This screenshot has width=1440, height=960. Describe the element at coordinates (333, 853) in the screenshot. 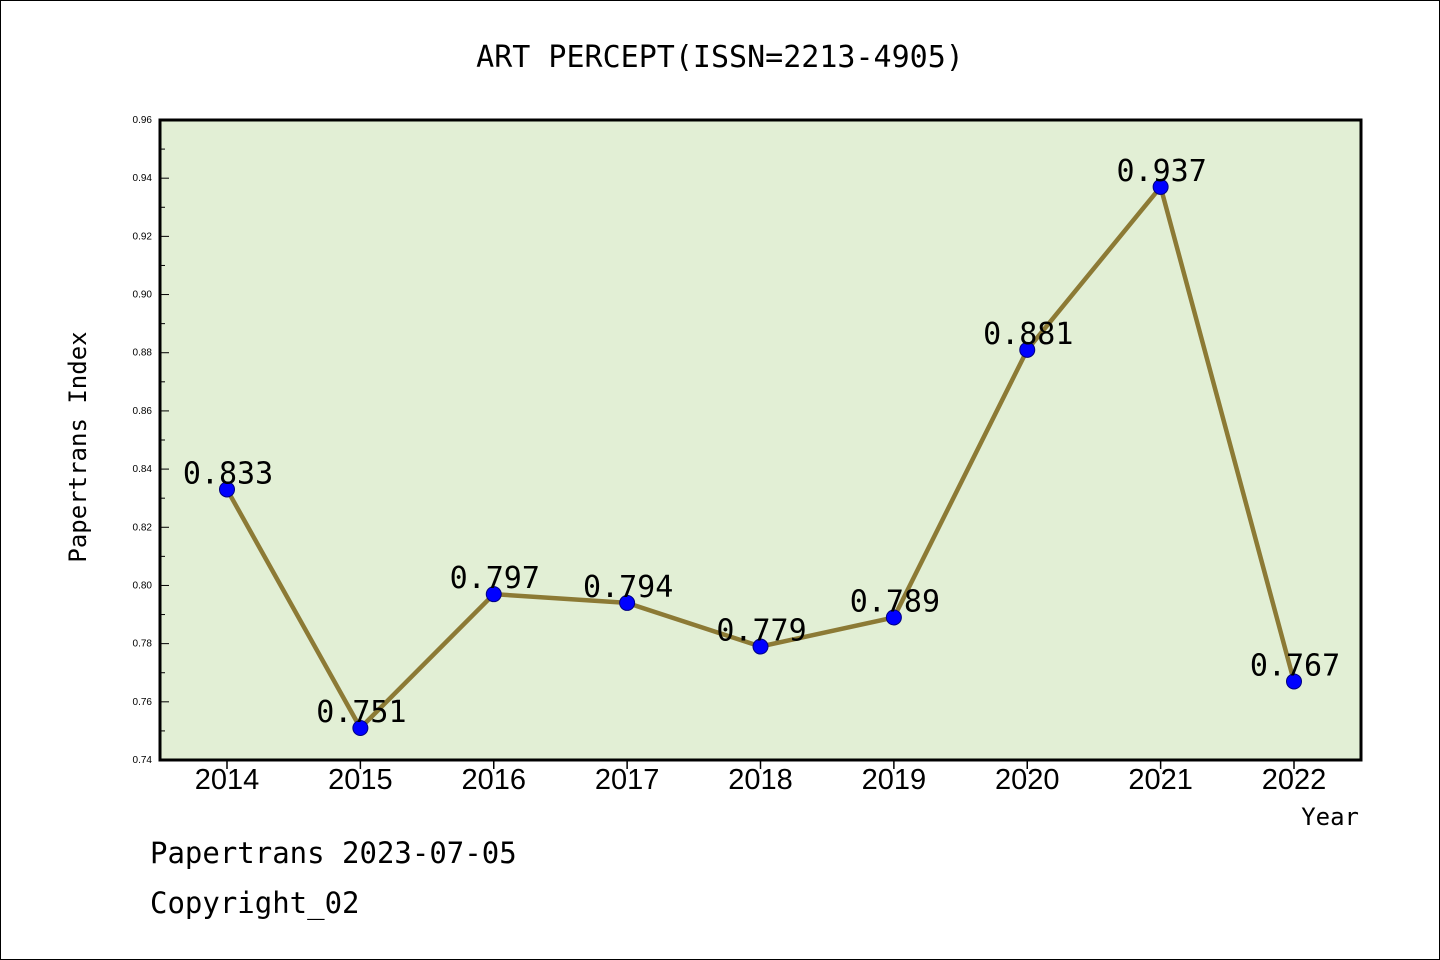

I see `footer-date: Papertrans 2023-07-05` at that location.